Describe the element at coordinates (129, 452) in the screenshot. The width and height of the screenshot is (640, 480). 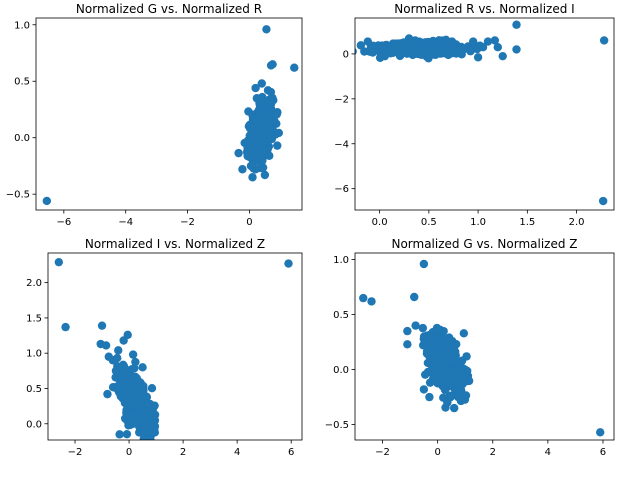
I see `x-tick-label: 0` at that location.